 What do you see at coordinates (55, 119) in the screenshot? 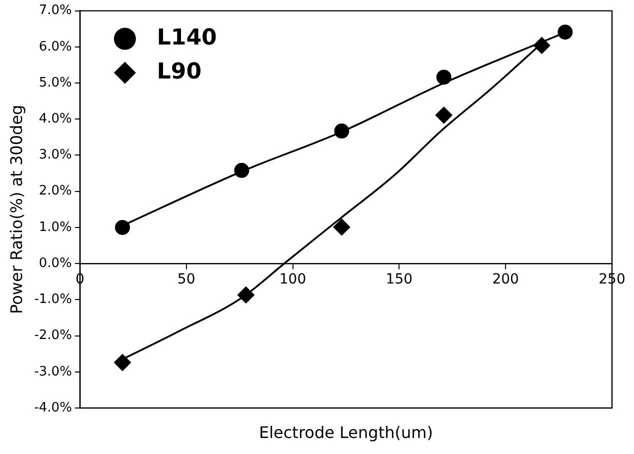
I see `y-tick-label: 4.0%` at bounding box center [55, 119].